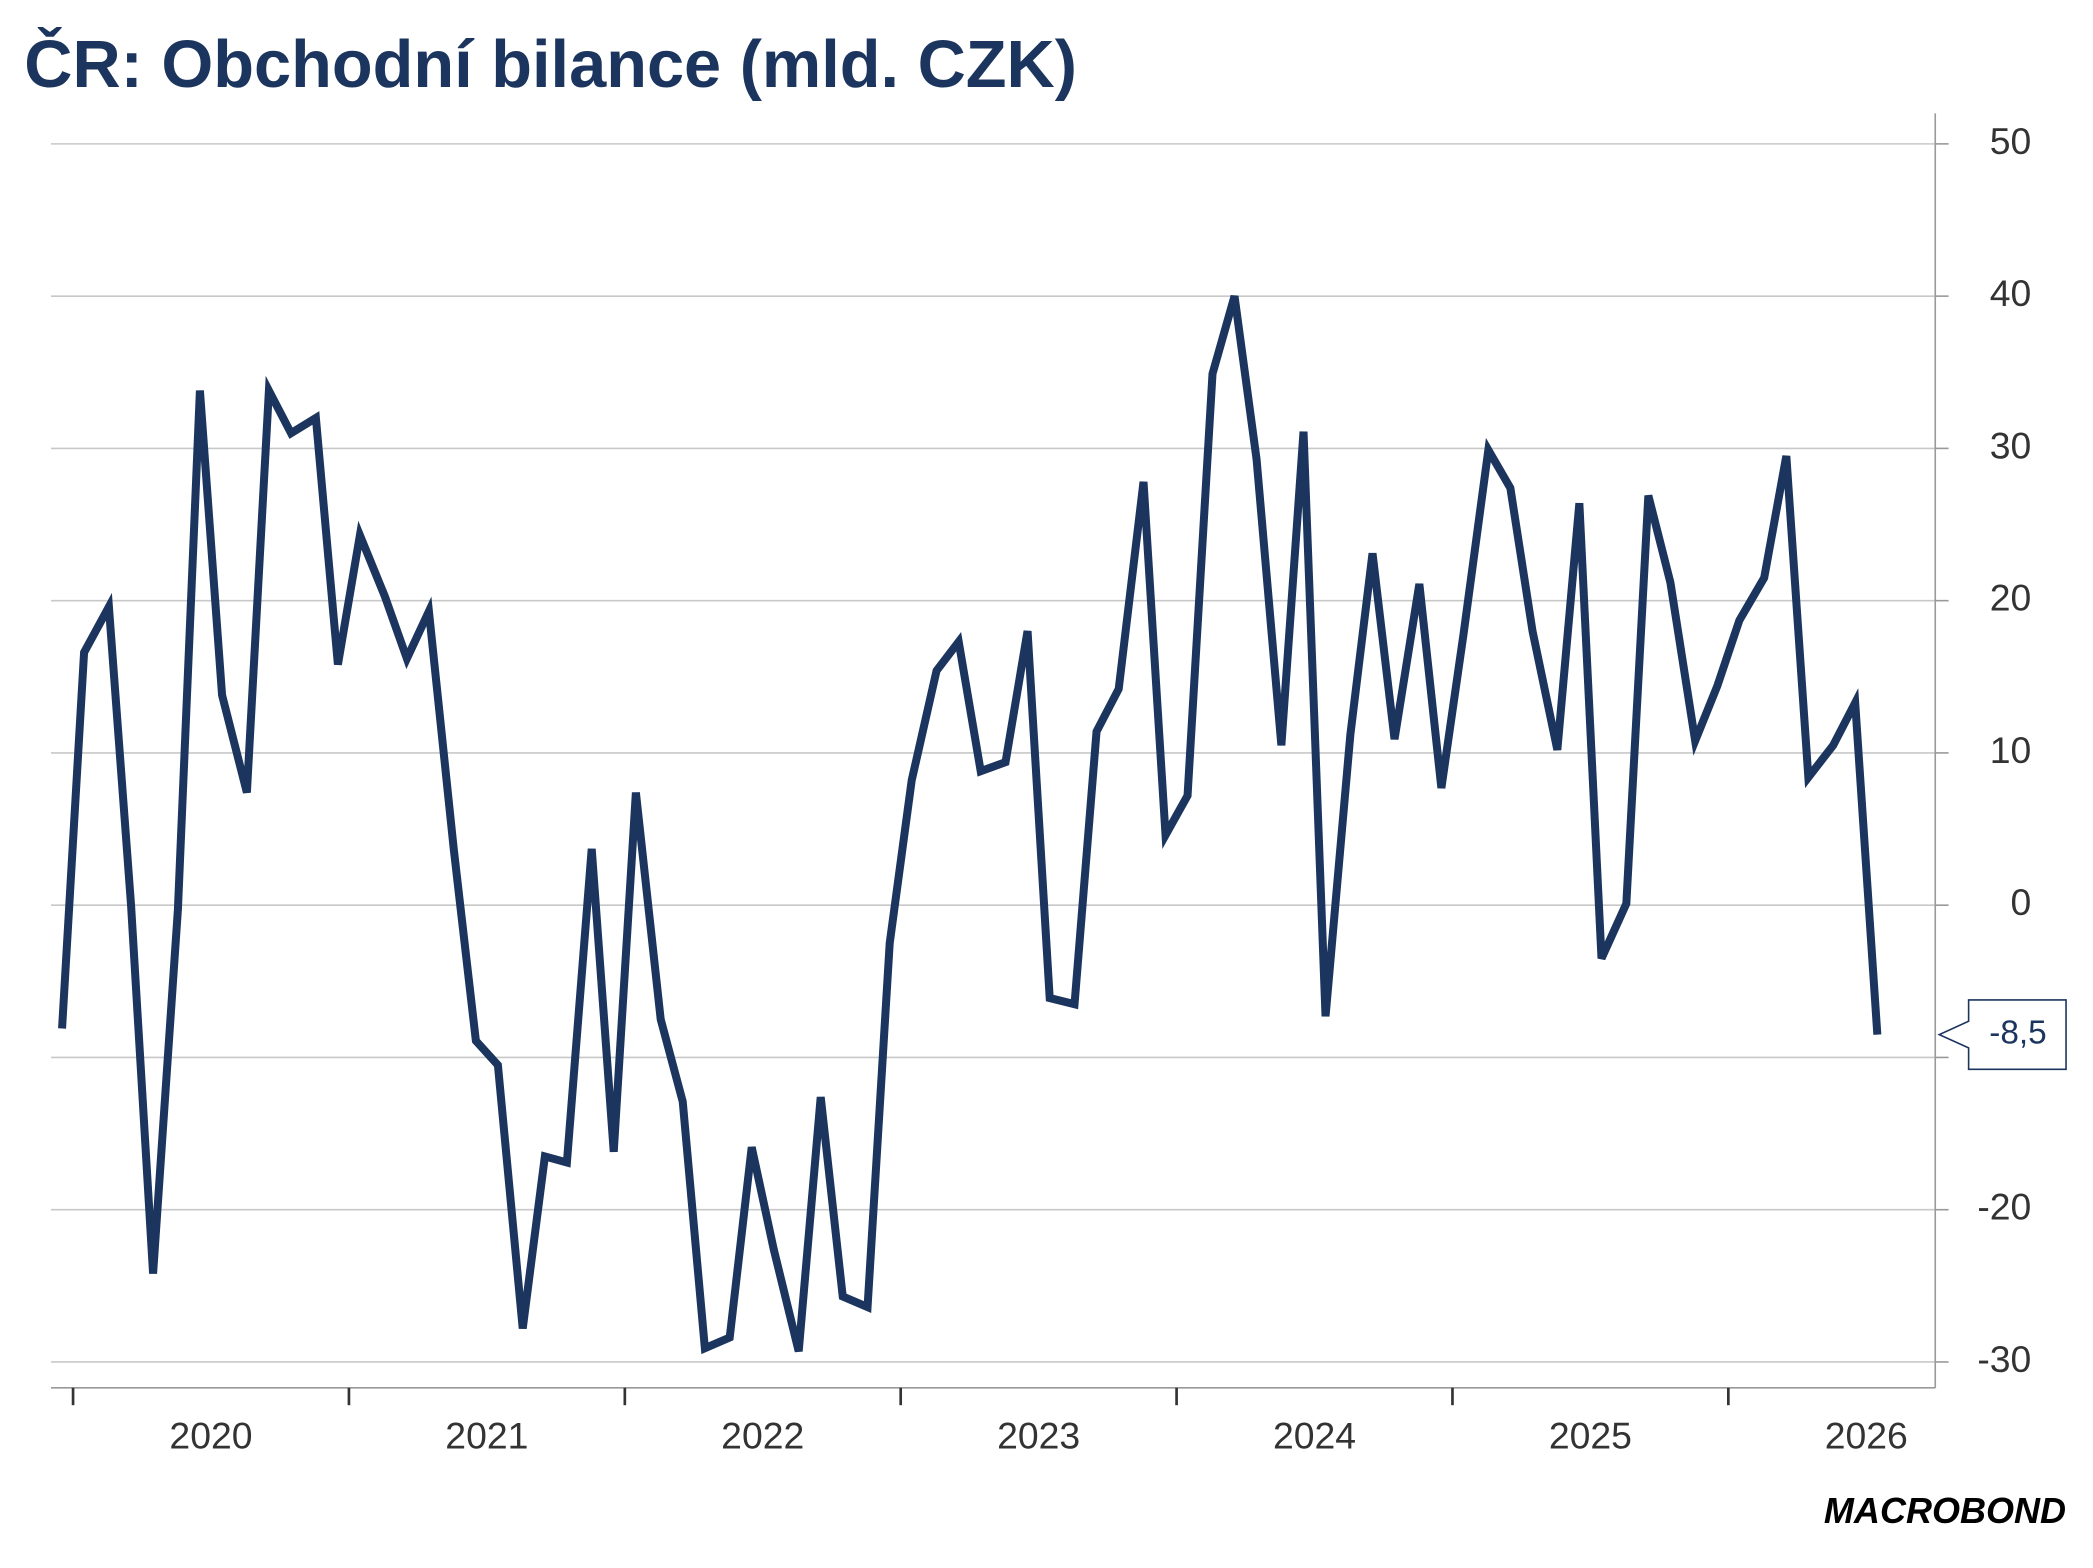 The image size is (2093, 1568). I want to click on y-tick-label: 40, so click(2011, 293).